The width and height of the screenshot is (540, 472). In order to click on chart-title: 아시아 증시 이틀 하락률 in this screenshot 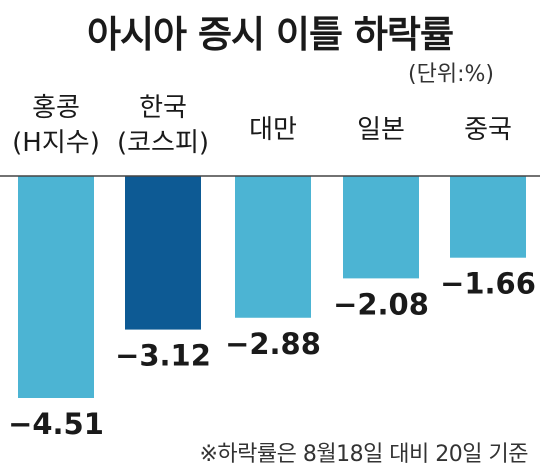, I will do `click(270, 34)`.